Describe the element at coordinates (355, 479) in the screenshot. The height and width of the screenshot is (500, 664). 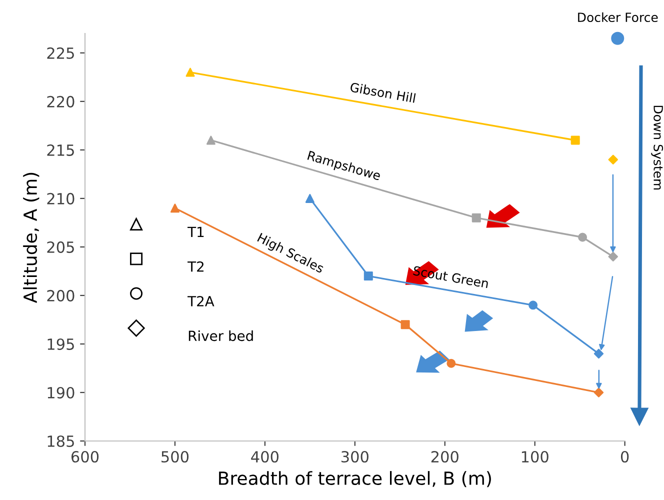
I see `x-axis-title: Breadth of terrace level, B (m)` at that location.